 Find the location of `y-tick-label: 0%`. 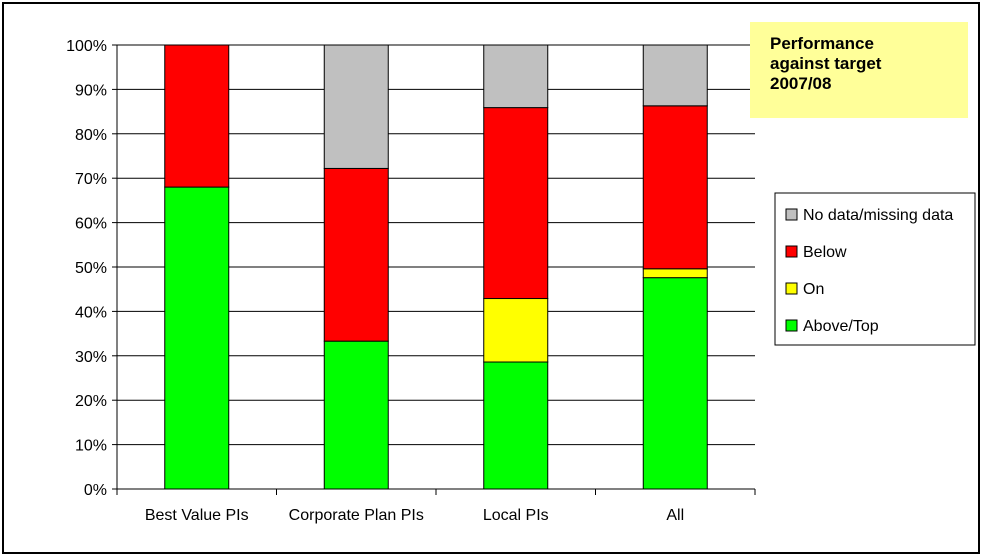

y-tick-label: 0% is located at coordinates (95, 490).